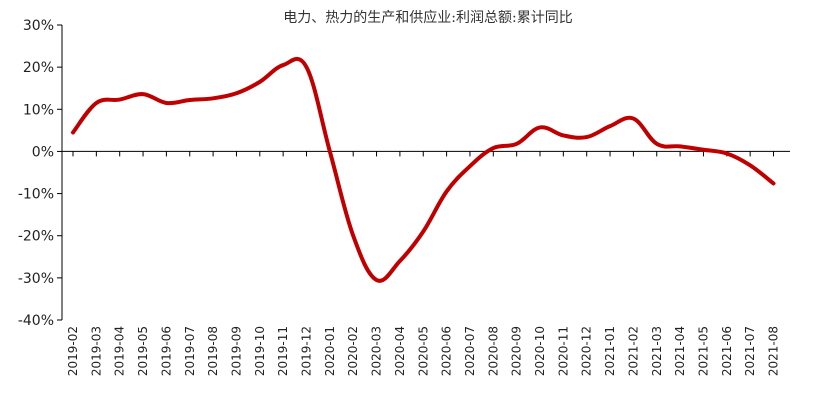 This screenshot has width=837, height=407. What do you see at coordinates (190, 351) in the screenshot?
I see `x-tick-label: 2019-07` at bounding box center [190, 351].